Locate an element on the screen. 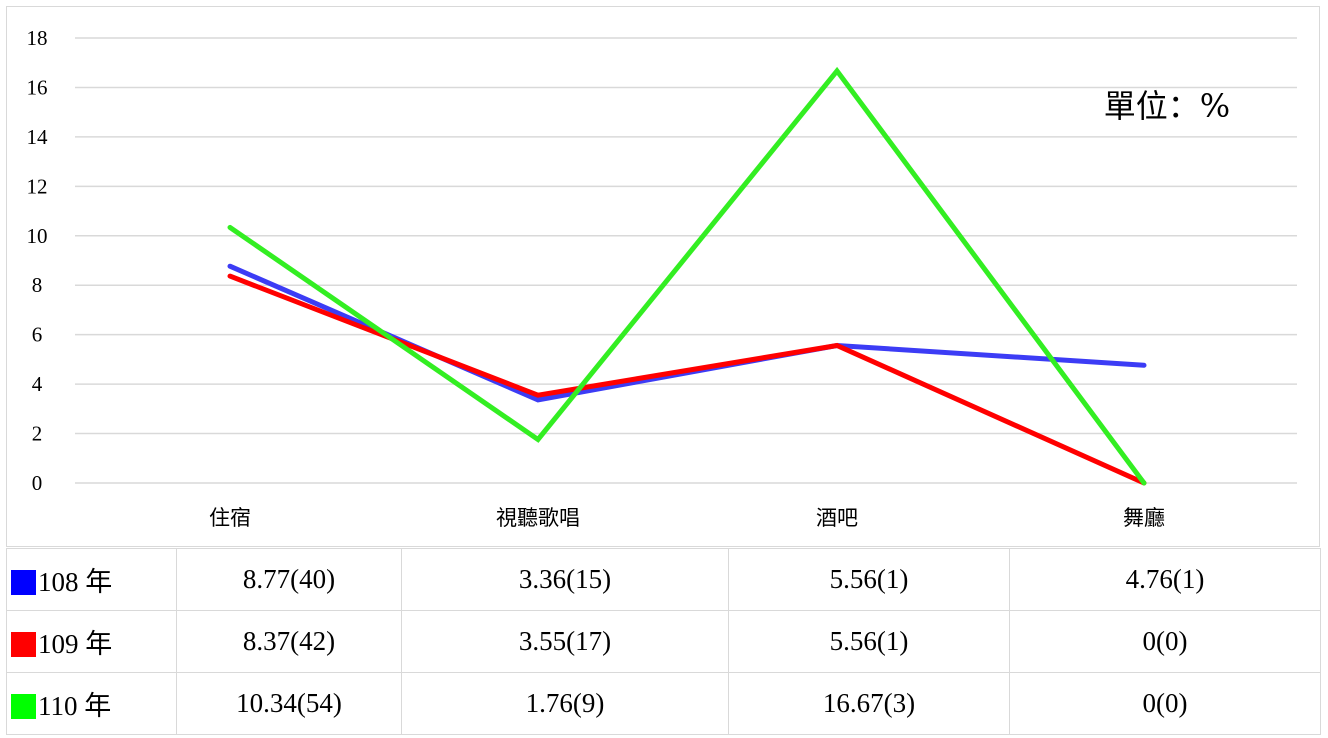 The height and width of the screenshot is (738, 1328). table-cell: 1.76(9) is located at coordinates (565, 703).